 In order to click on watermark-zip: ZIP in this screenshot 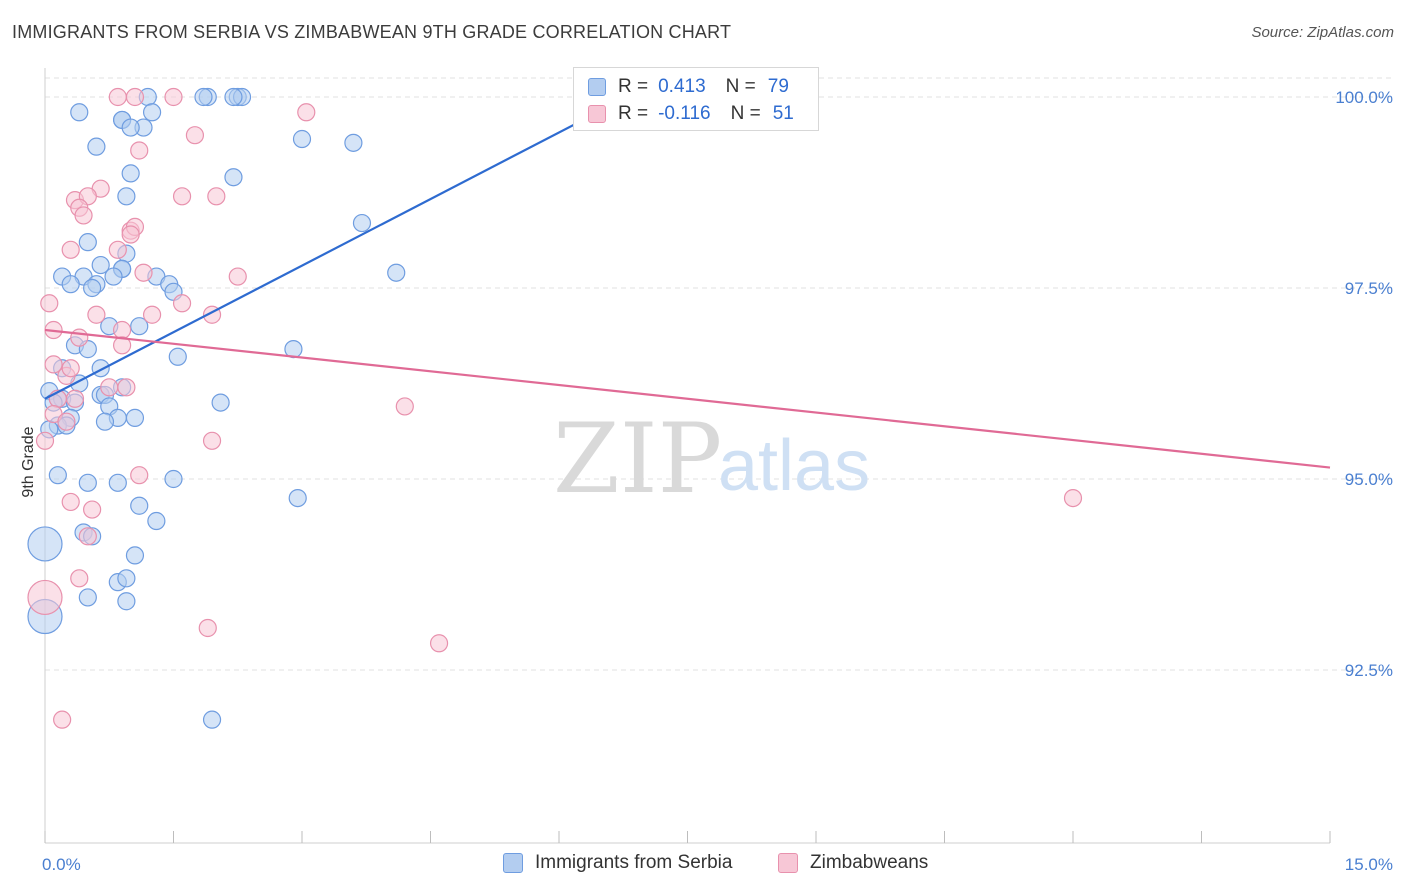, I will do `click(637, 459)`.